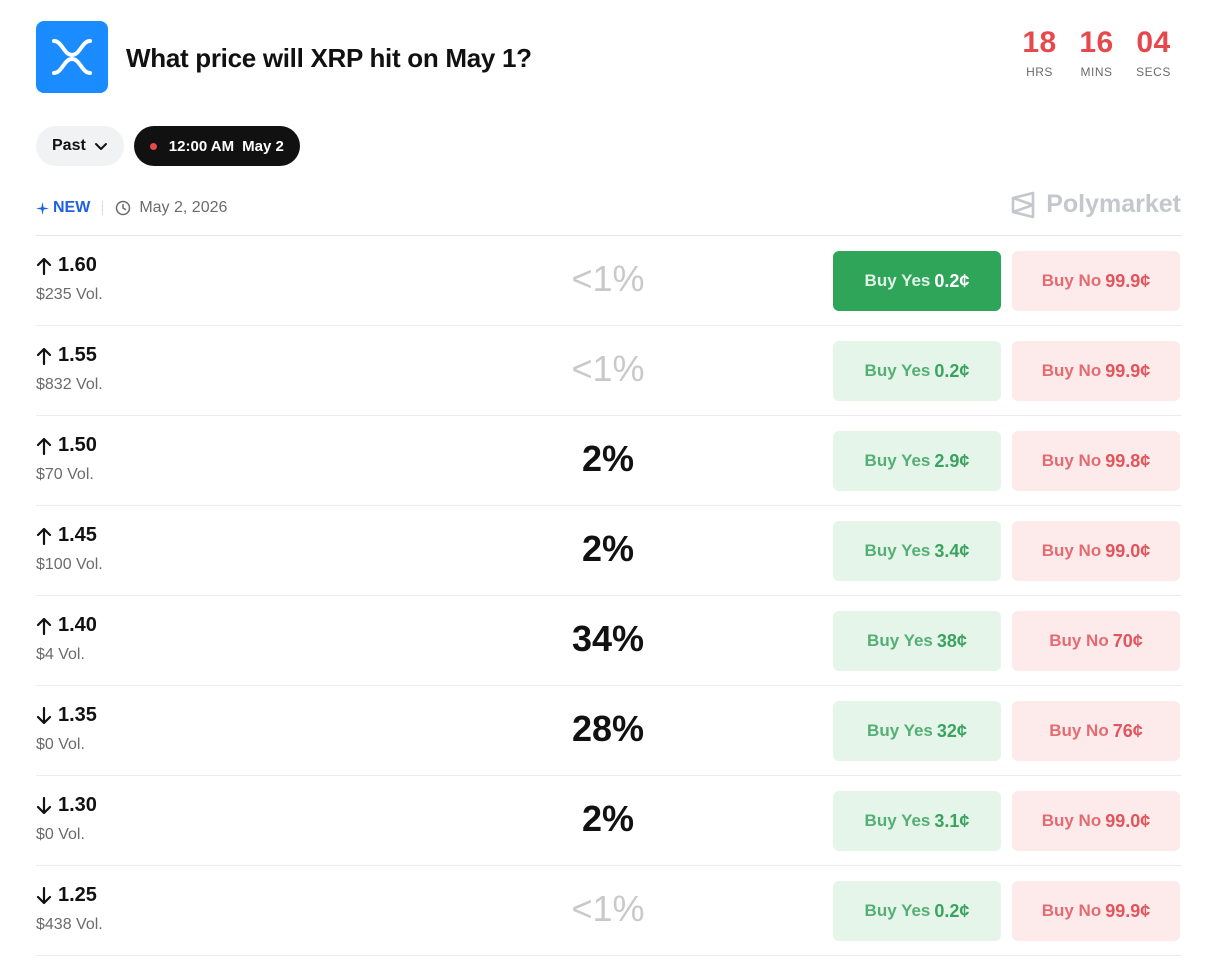 The width and height of the screenshot is (1219, 980). I want to click on buy-yes-button: Buy Yes 32¢, so click(917, 731).